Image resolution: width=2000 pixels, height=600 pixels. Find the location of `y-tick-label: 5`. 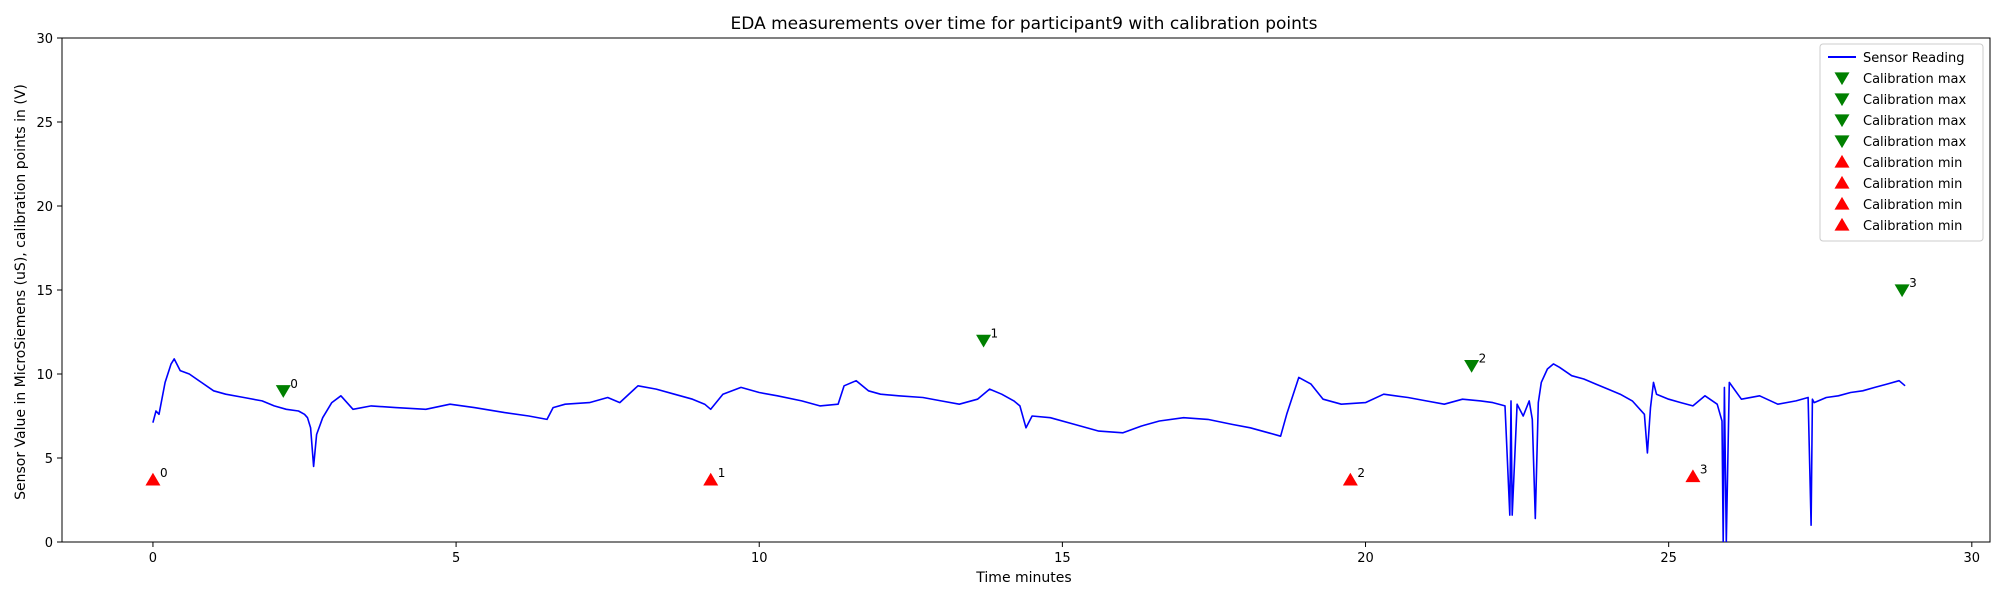

y-tick-label: 5 is located at coordinates (49, 459).